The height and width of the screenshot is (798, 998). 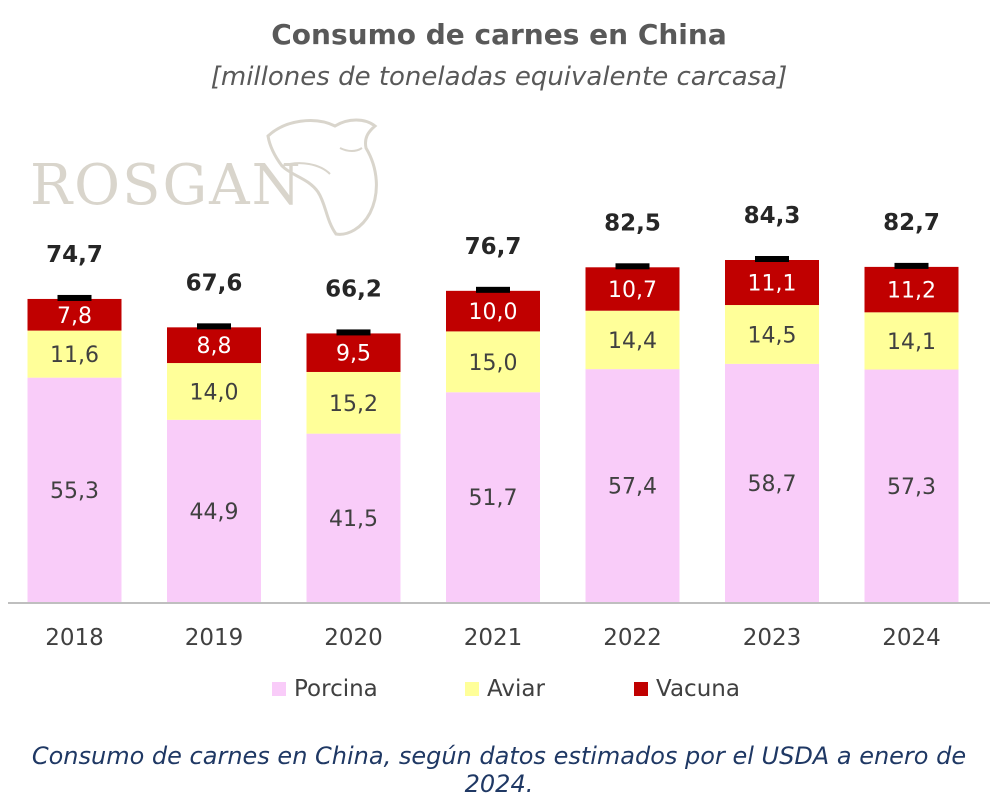 I want to click on watermark-text: ROSGAN, so click(x=166, y=185).